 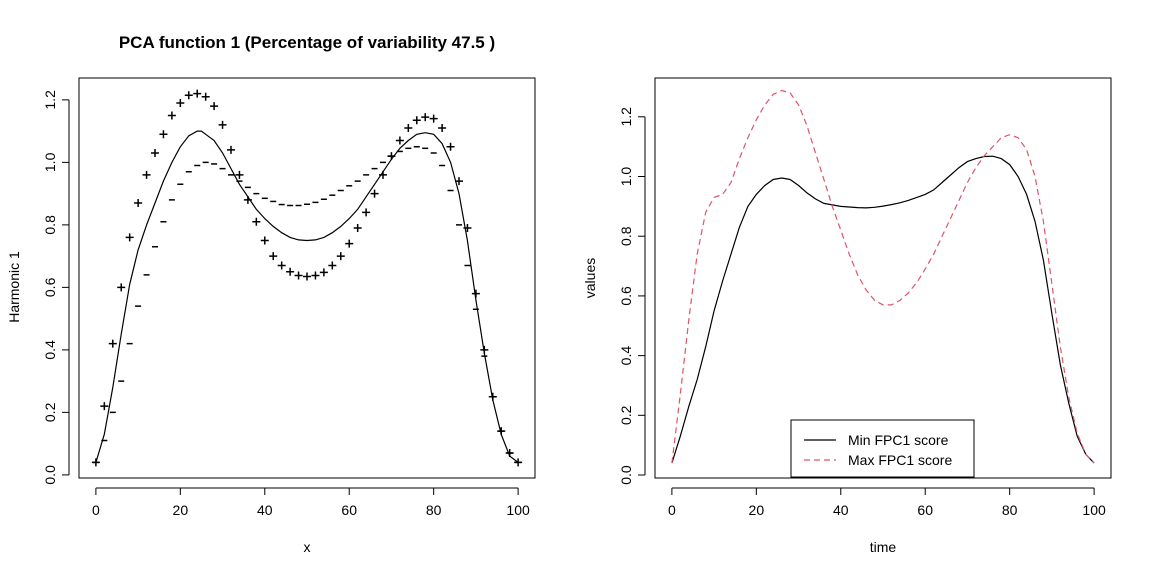 What do you see at coordinates (96, 510) in the screenshot?
I see `left-x-tick-label: 0` at bounding box center [96, 510].